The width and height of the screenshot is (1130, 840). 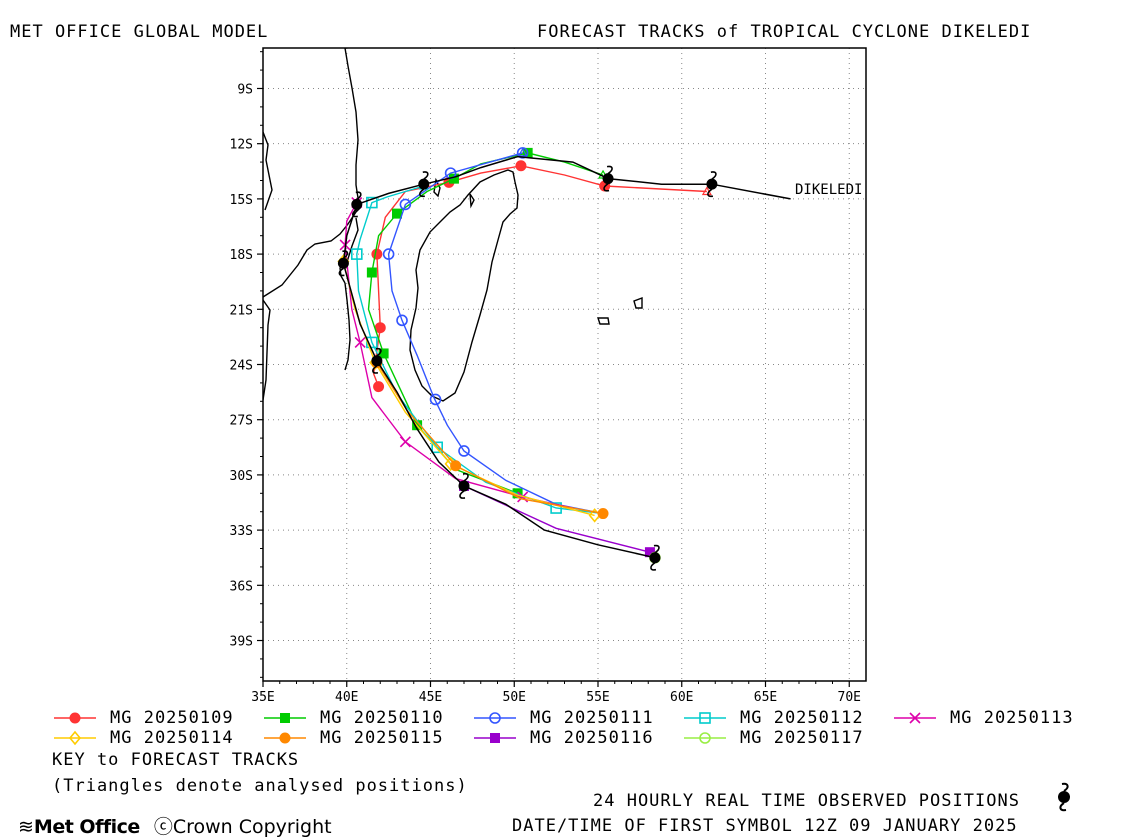 What do you see at coordinates (241, 421) in the screenshot?
I see `lat-tick-label: 27S` at bounding box center [241, 421].